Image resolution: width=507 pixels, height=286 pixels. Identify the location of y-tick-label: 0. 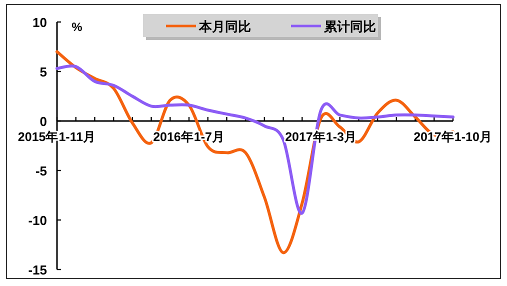
(43, 121).